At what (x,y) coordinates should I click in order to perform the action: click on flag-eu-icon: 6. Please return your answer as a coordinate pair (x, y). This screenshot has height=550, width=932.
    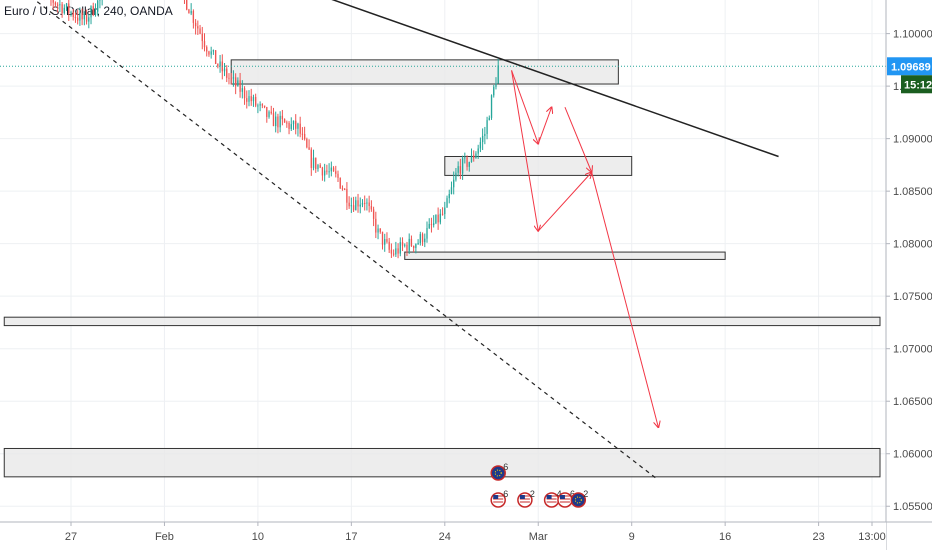
    Looking at the image, I should click on (499, 471).